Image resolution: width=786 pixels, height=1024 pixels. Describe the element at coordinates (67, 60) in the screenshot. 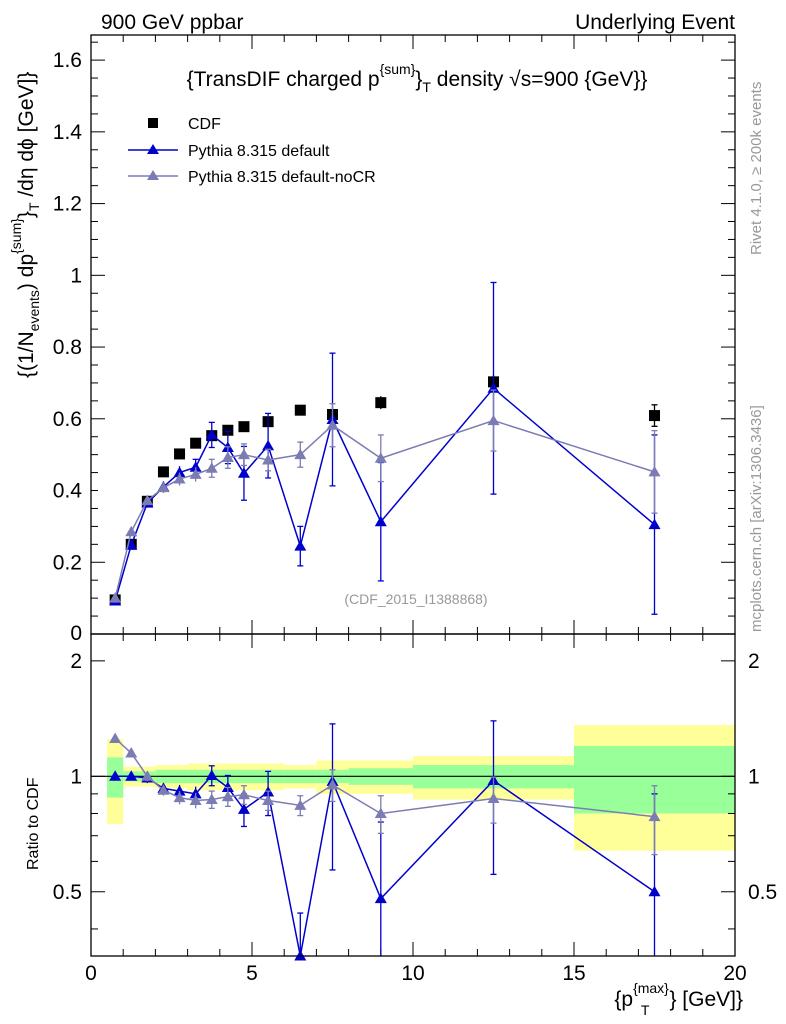

I see `y-tick-label: 1.6` at that location.